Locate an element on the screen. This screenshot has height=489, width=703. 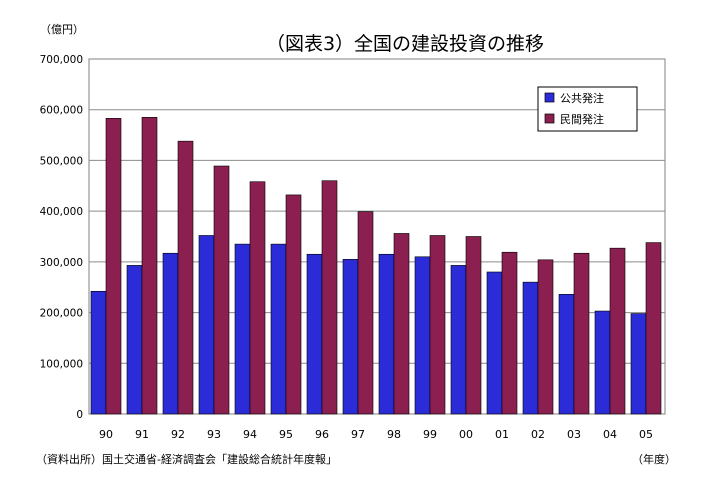
y-axis-unit: （億円） is located at coordinates (62, 29).